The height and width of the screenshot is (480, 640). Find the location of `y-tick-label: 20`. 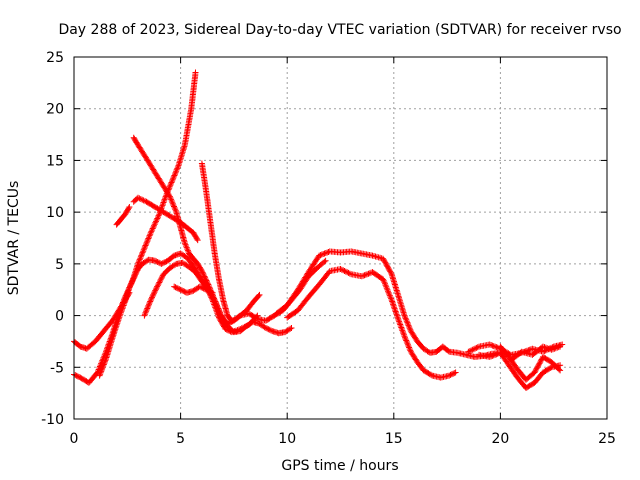

y-tick-label: 20 is located at coordinates (55, 110).